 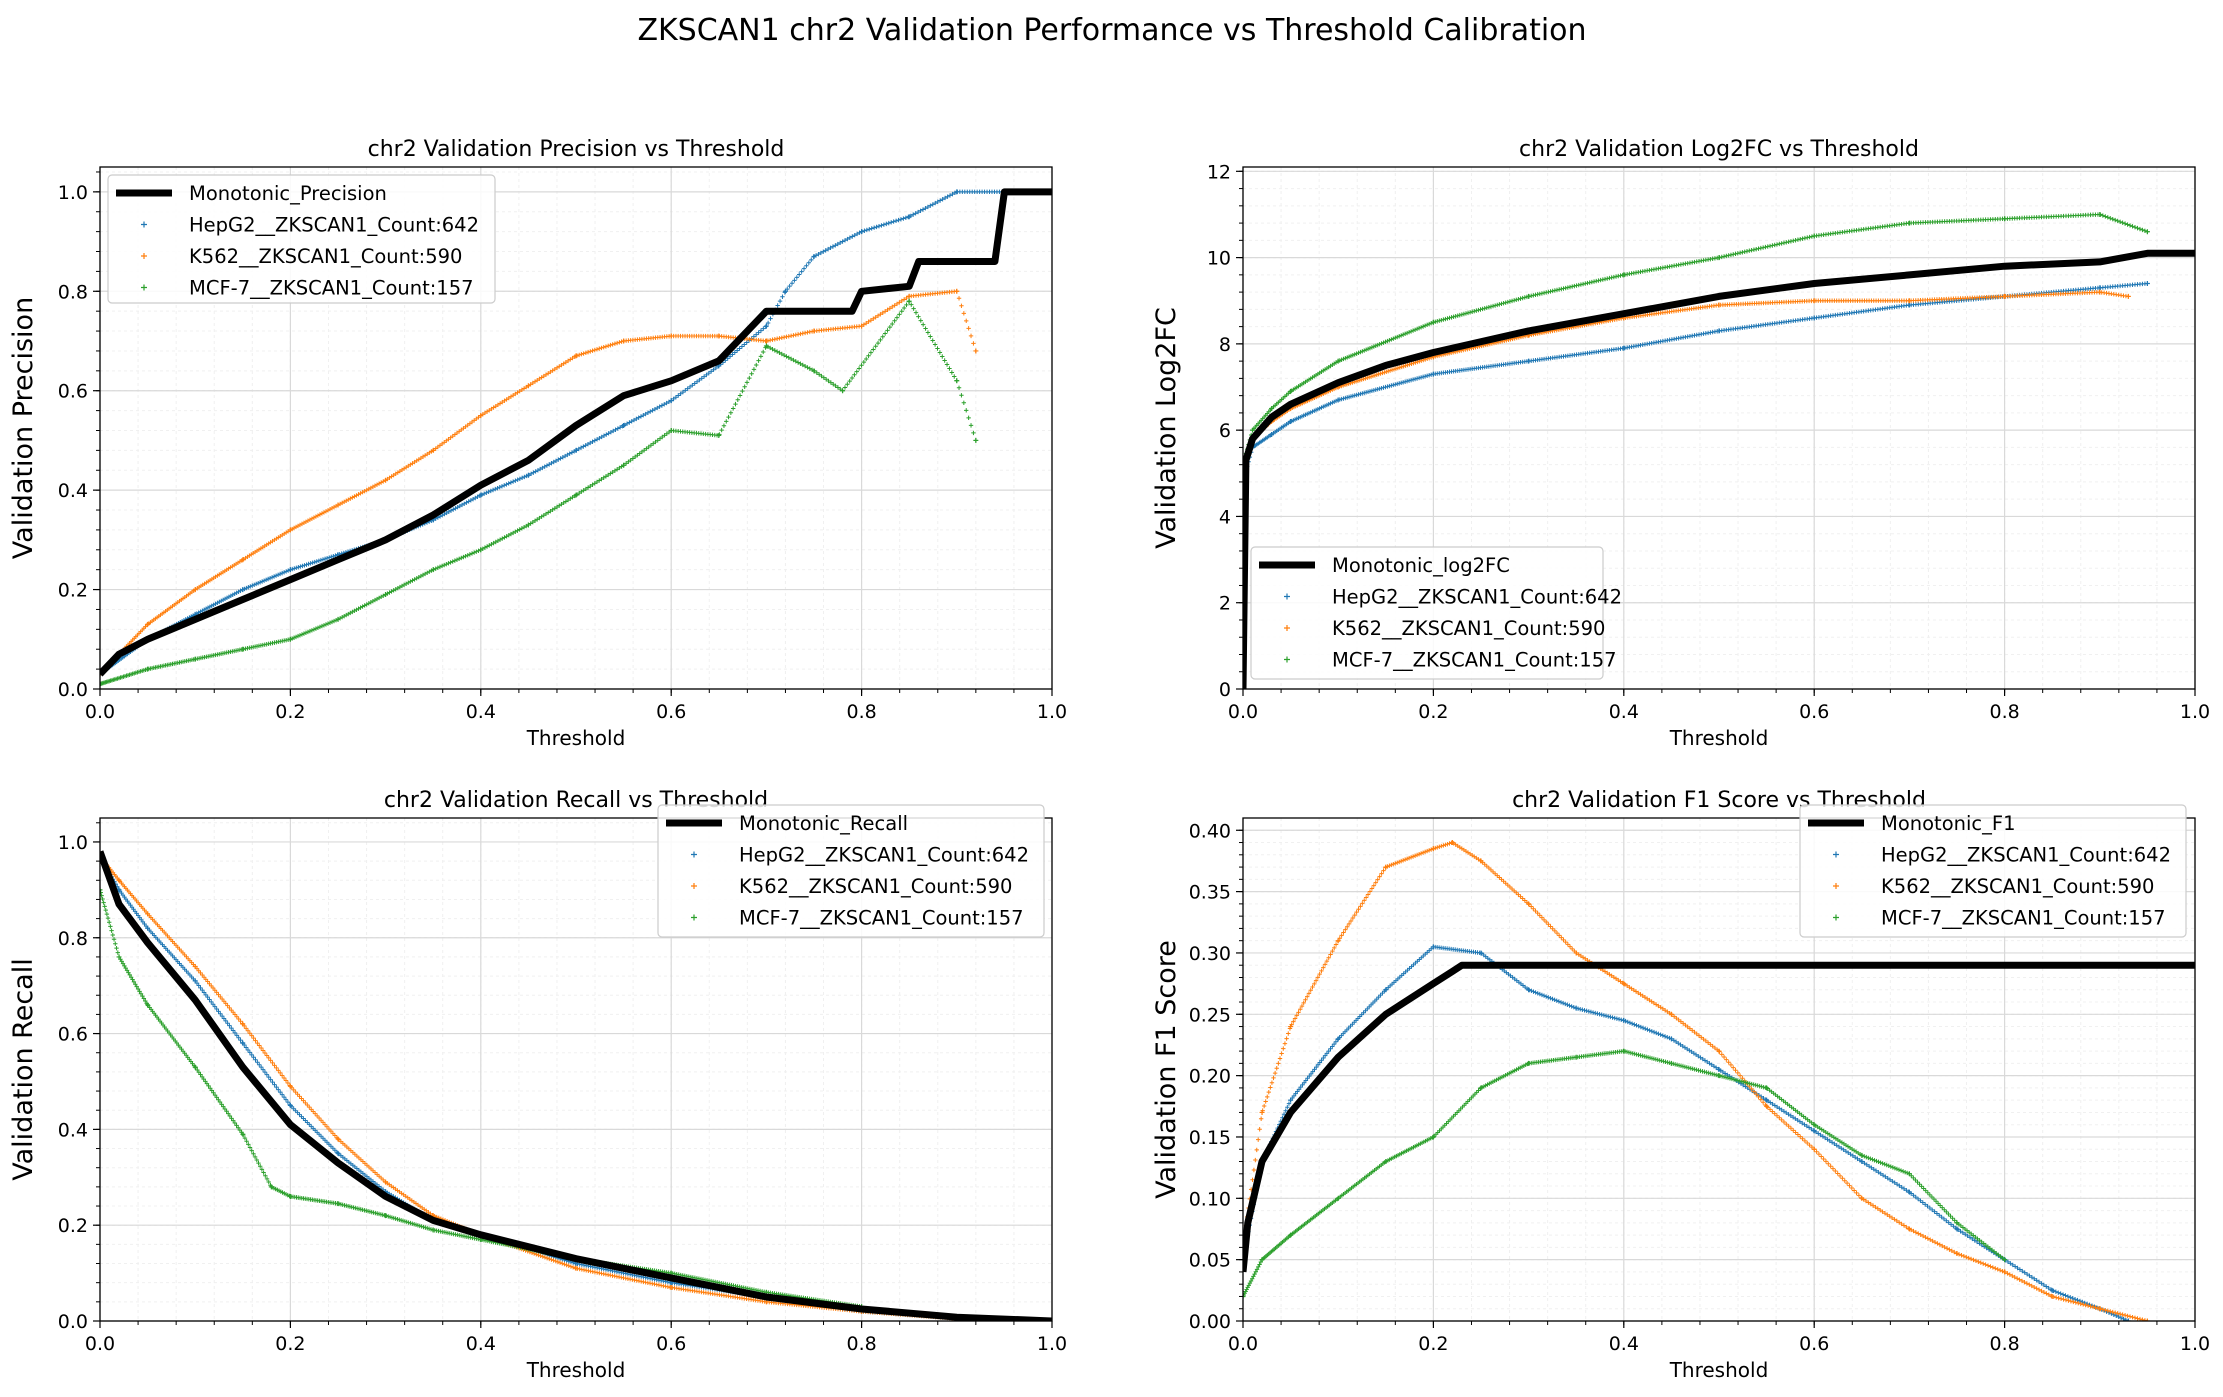 What do you see at coordinates (73, 1130) in the screenshot?
I see `y-tick-label: 0.4` at bounding box center [73, 1130].